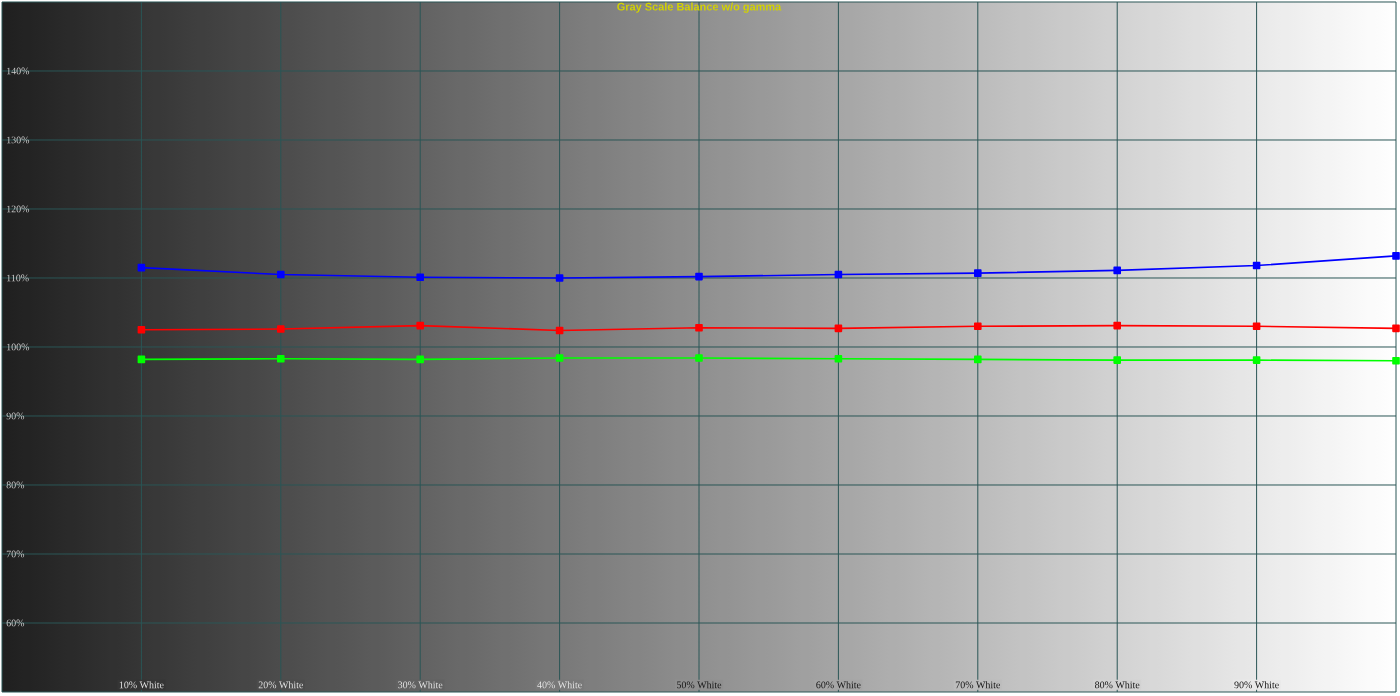 Image resolution: width=1400 pixels, height=696 pixels. What do you see at coordinates (699, 7) in the screenshot?
I see `chart-title: Gray Scale Balance w/o gamma` at bounding box center [699, 7].